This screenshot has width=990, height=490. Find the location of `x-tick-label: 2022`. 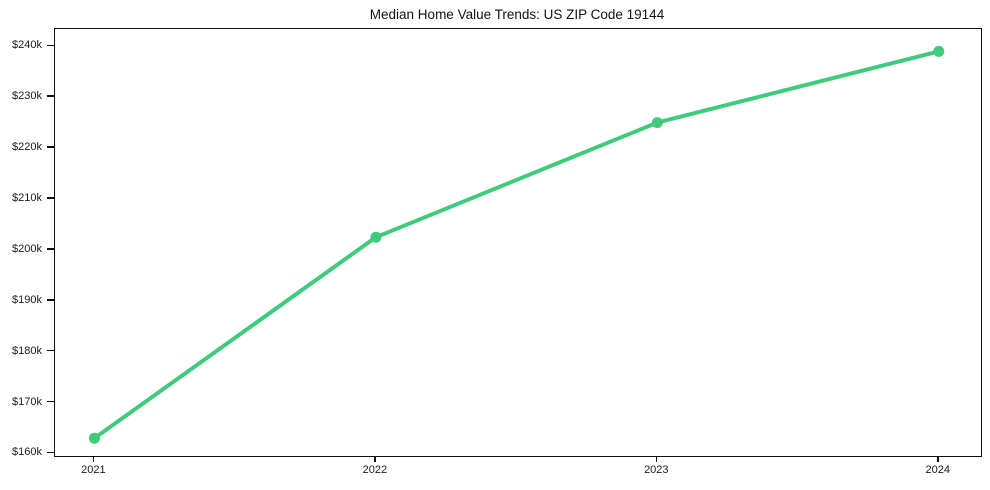

x-tick-label: 2022 is located at coordinates (375, 470).